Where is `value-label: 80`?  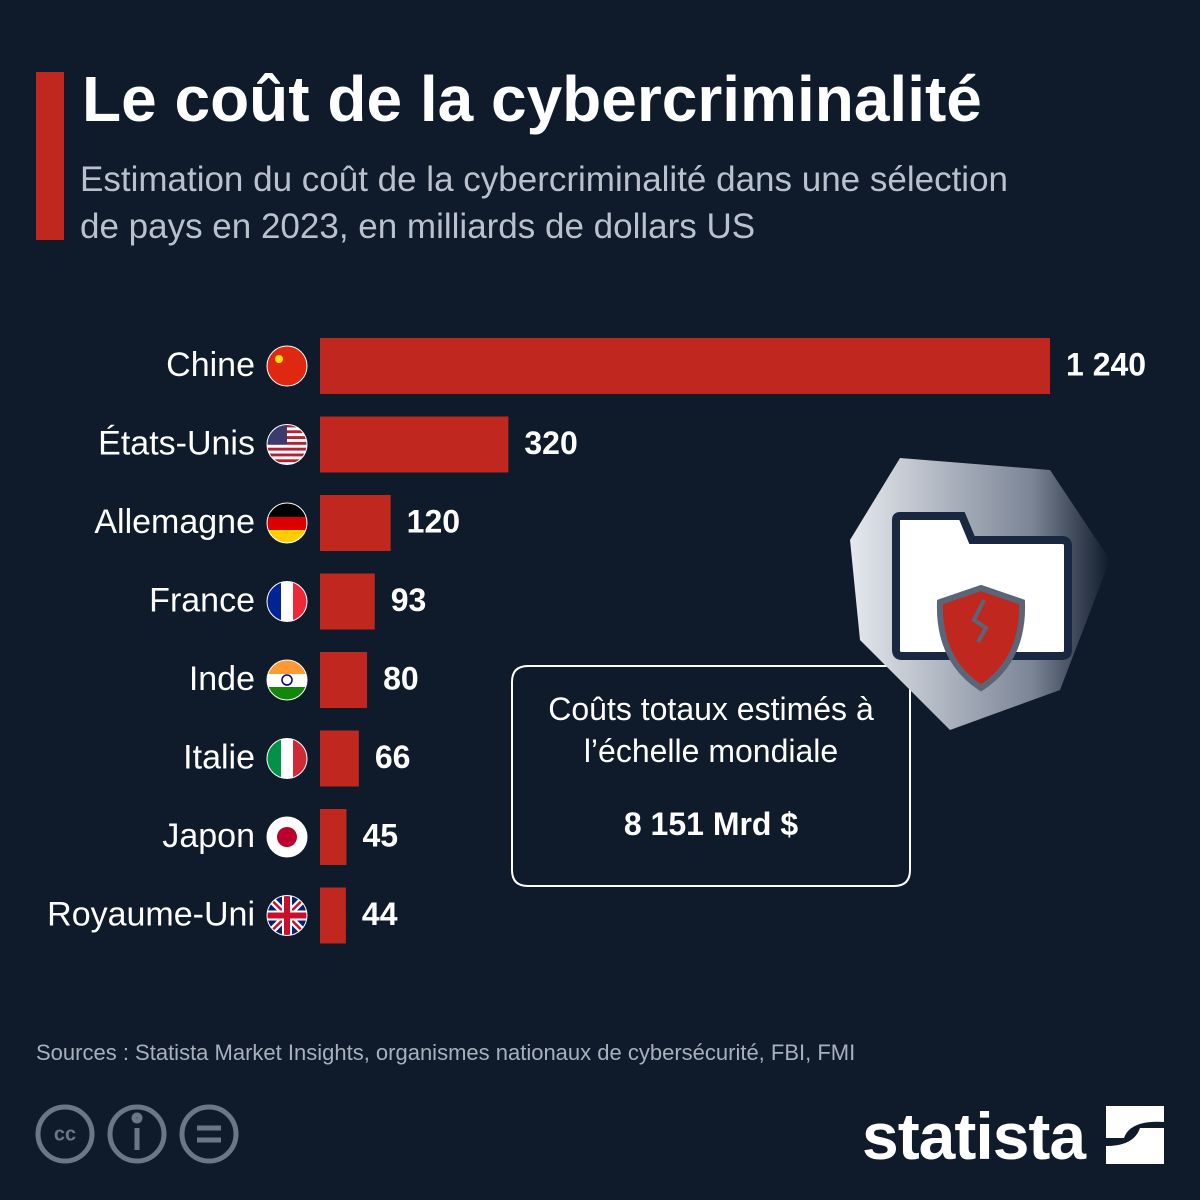
value-label: 80 is located at coordinates (401, 678).